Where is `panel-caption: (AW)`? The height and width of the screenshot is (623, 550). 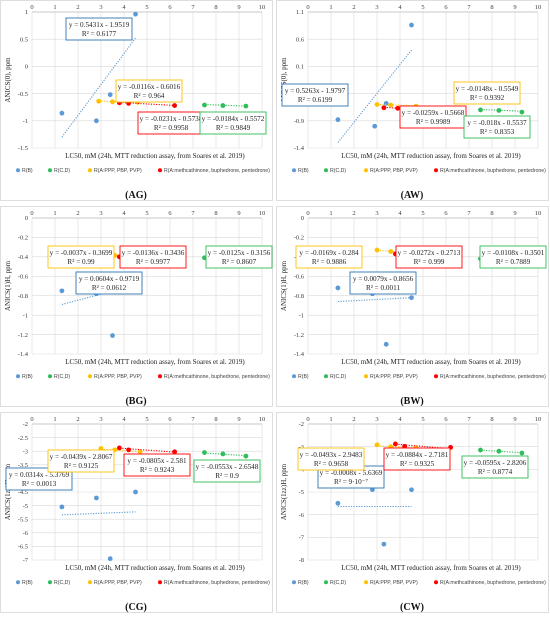
panel-caption: (AW) is located at coordinates (412, 195).